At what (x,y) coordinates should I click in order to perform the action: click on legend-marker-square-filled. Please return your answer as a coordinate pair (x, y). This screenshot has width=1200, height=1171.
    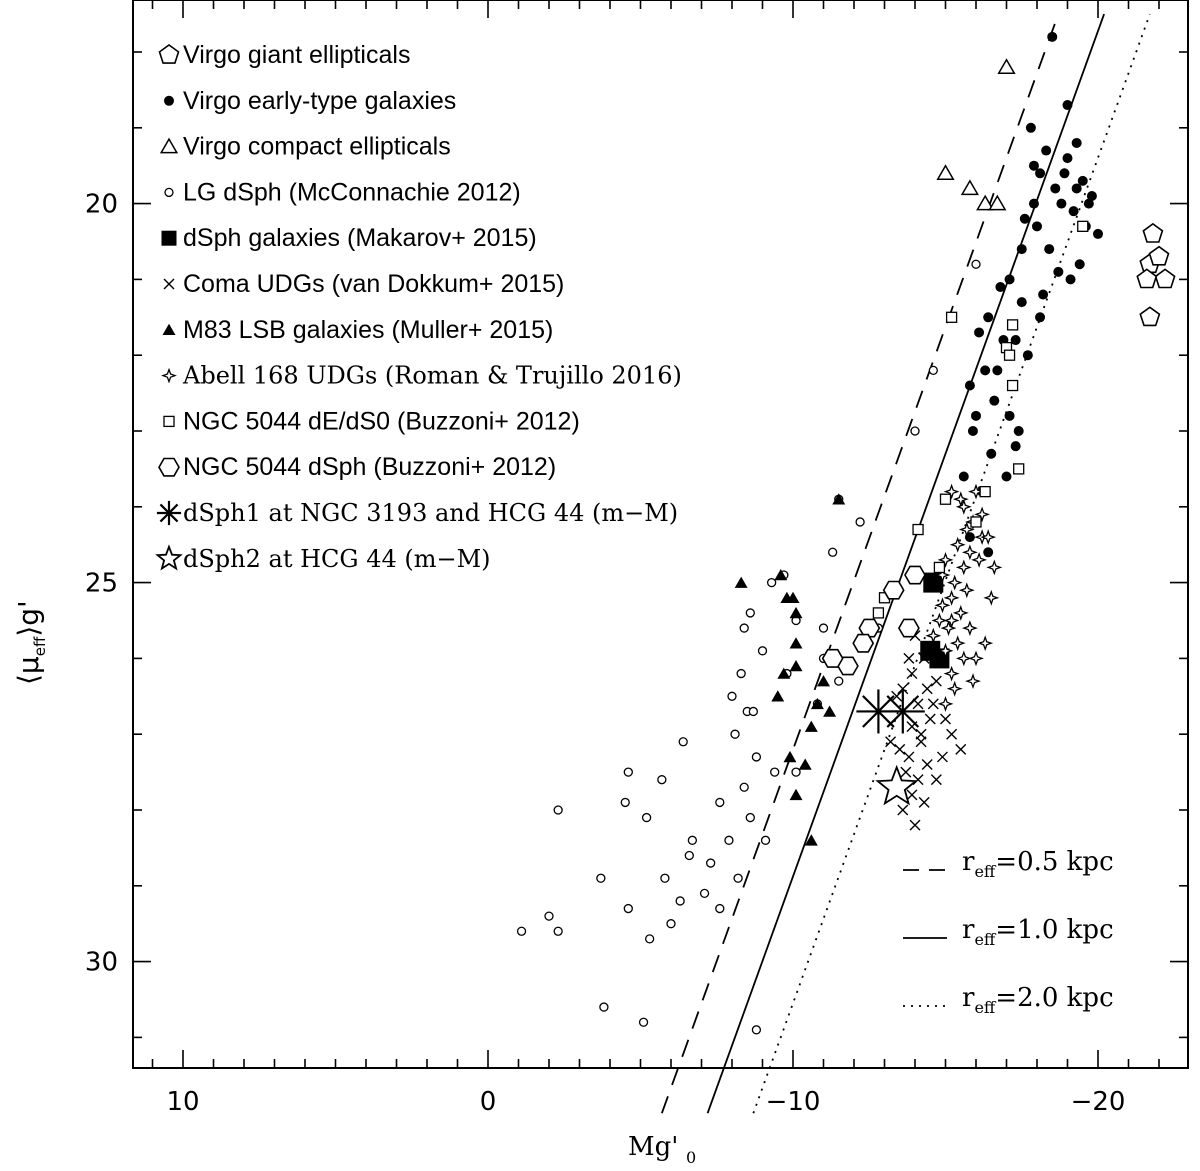
    Looking at the image, I should click on (169, 238).